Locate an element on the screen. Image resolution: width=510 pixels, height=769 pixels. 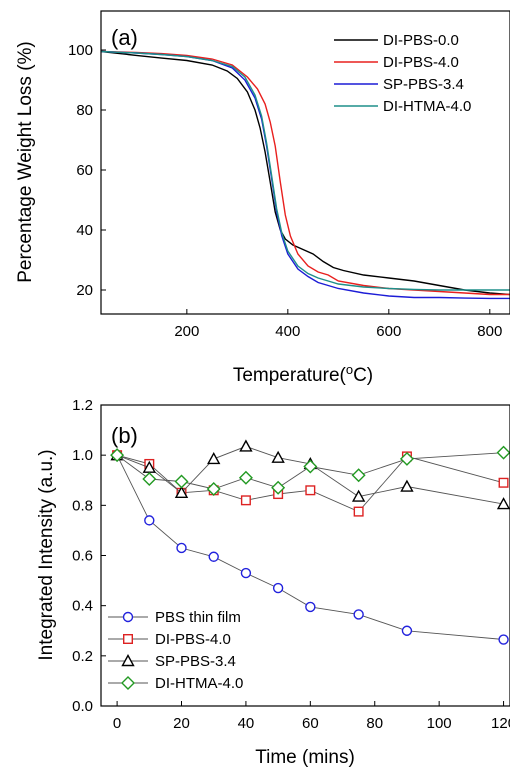
panel-b-y-tick-label: 1.0 is located at coordinates (82, 455).